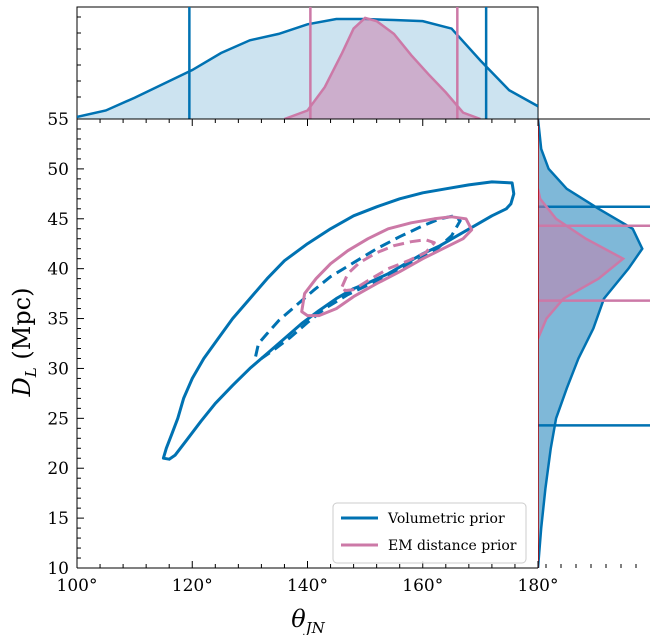 The width and height of the screenshot is (650, 635). Describe the element at coordinates (58, 519) in the screenshot. I see `y-tick-label-1: 15` at that location.